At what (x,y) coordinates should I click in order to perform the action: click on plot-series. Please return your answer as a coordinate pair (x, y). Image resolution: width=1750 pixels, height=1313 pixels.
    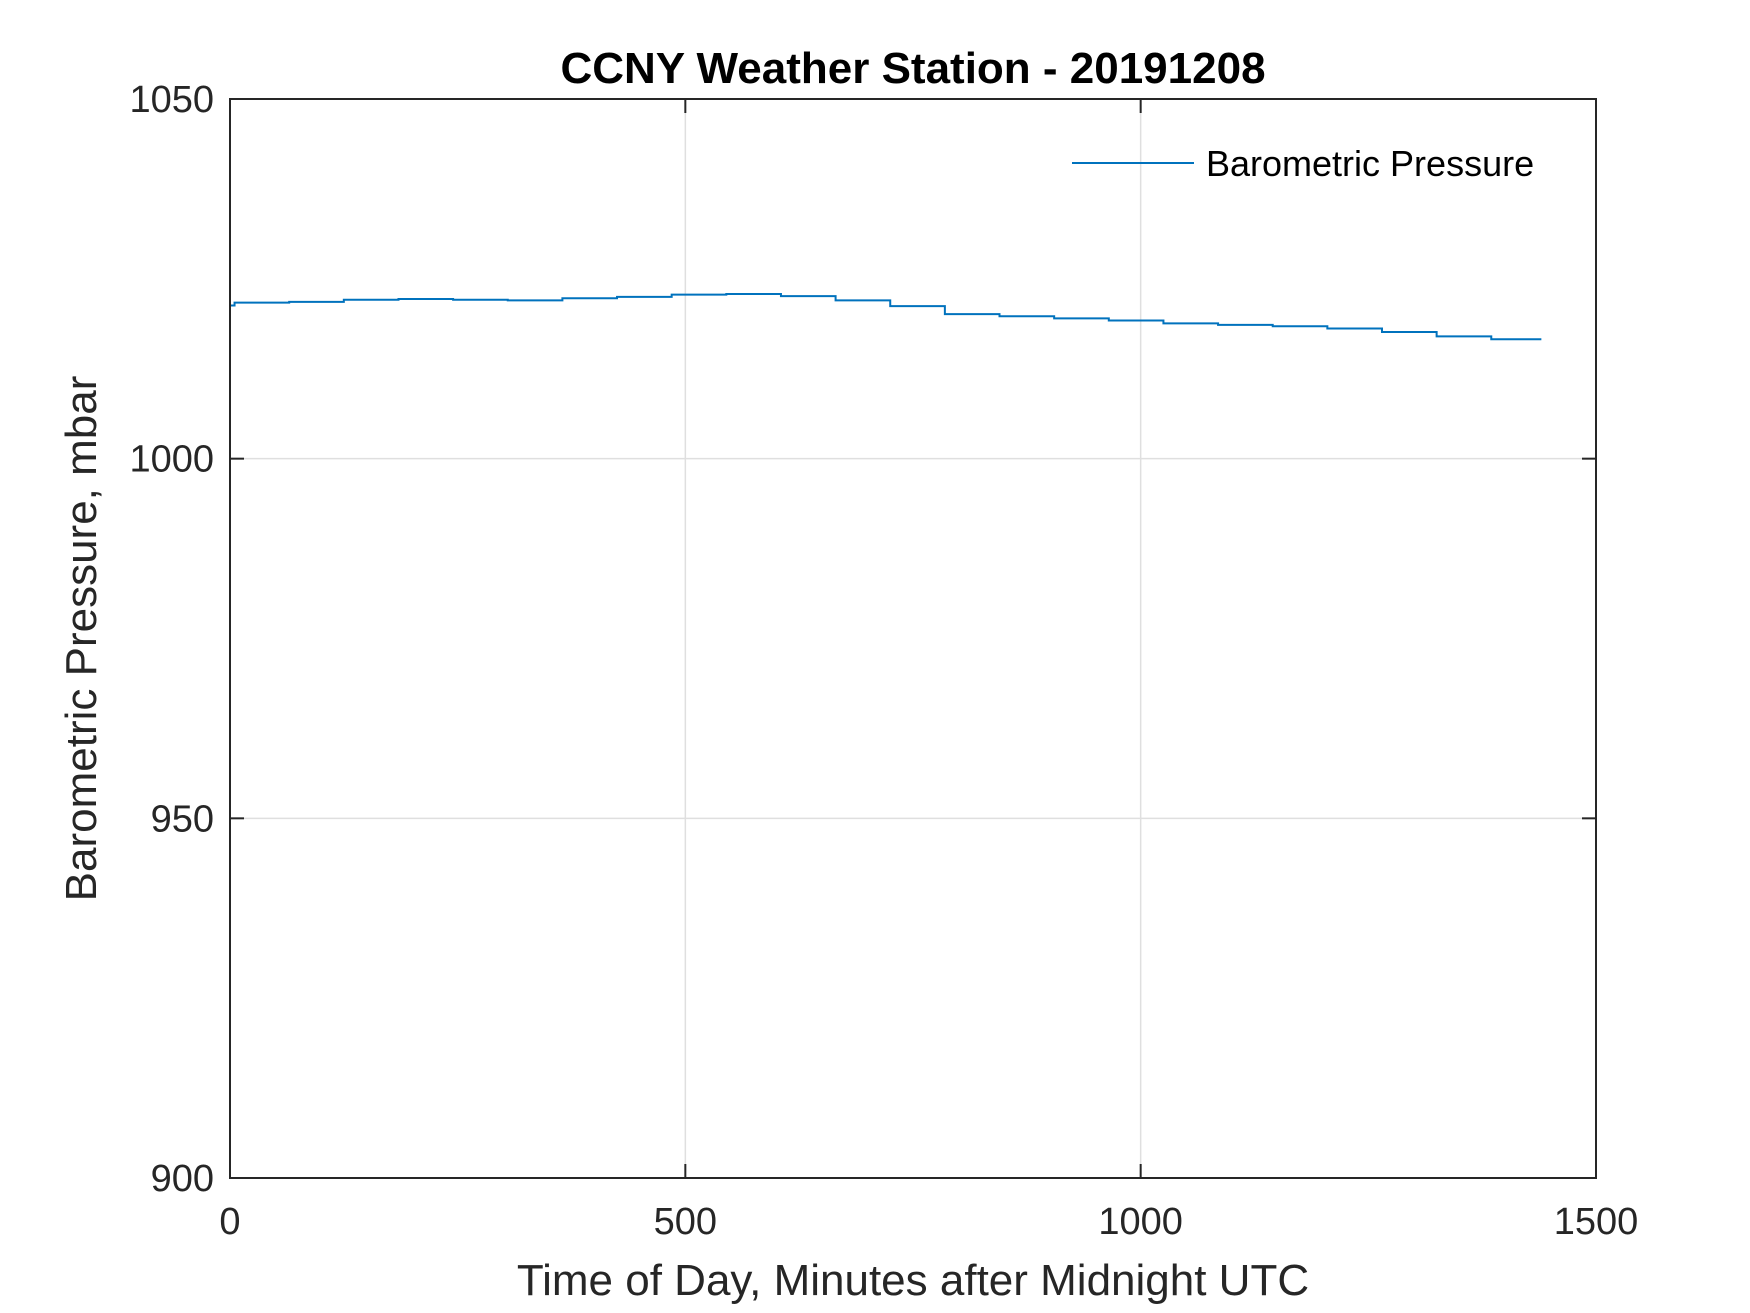
    Looking at the image, I should click on (886, 316).